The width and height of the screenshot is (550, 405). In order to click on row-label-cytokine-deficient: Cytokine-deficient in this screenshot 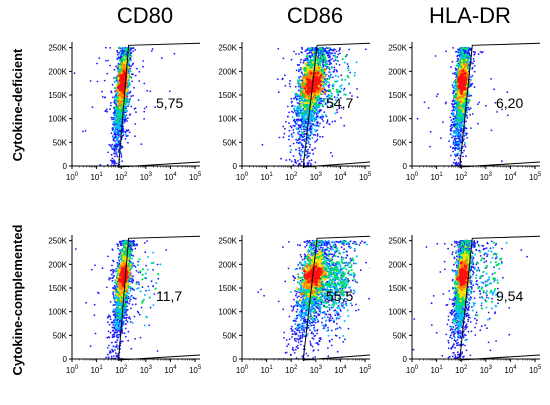, I will do `click(17, 104)`.